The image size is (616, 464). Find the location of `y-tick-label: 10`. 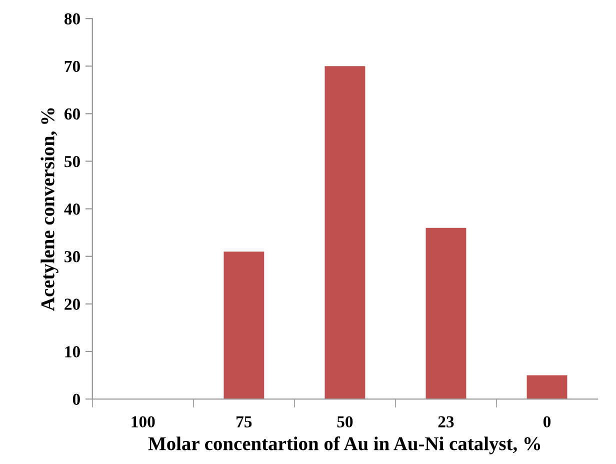

y-tick-label: 10 is located at coordinates (72, 352).